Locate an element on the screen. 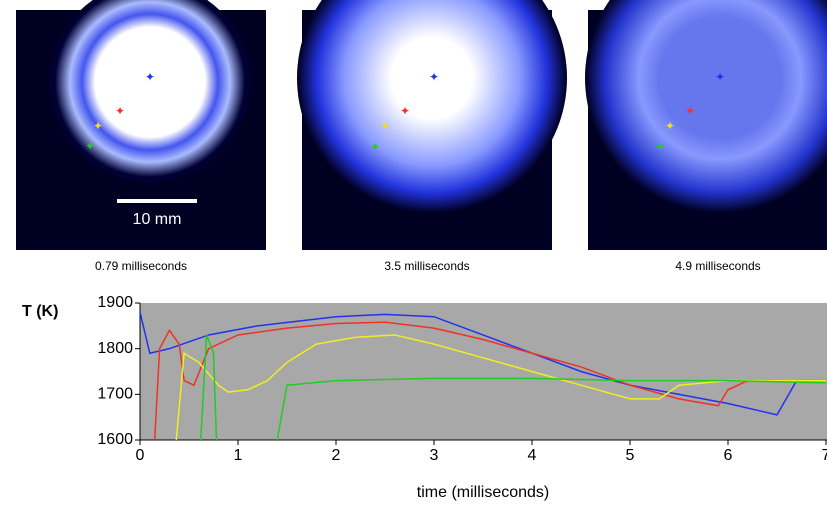  x-tick-label: 7 is located at coordinates (824, 455).